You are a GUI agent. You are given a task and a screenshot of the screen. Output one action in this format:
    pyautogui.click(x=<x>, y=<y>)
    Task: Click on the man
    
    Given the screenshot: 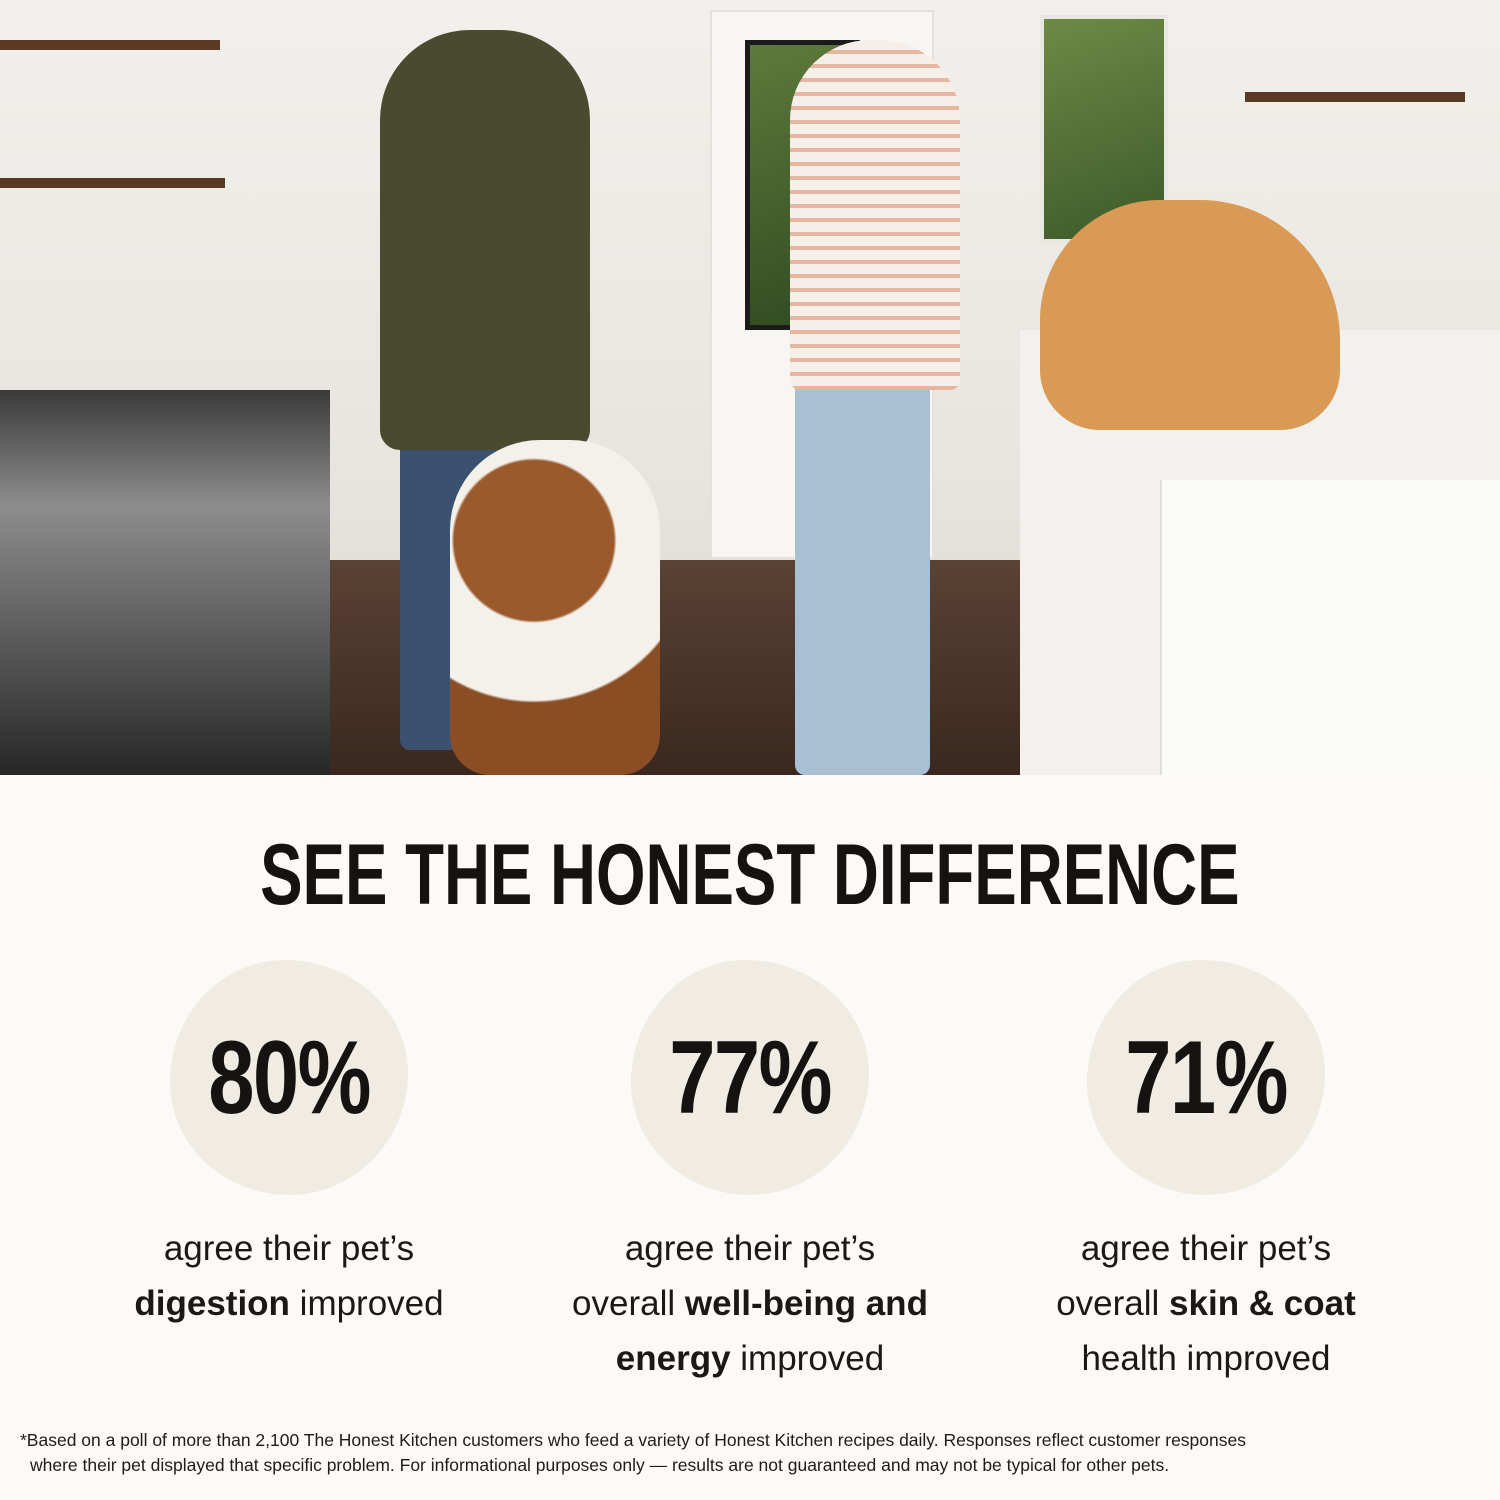 What is the action you would take?
    pyautogui.click(x=485, y=240)
    